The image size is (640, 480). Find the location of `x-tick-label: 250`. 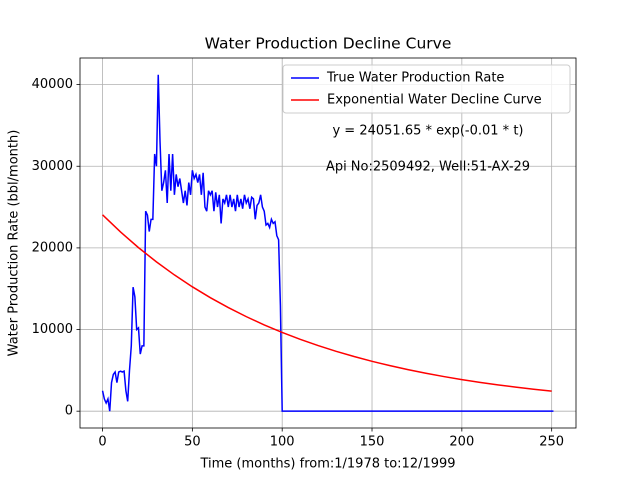

x-tick-label: 250 is located at coordinates (551, 442).